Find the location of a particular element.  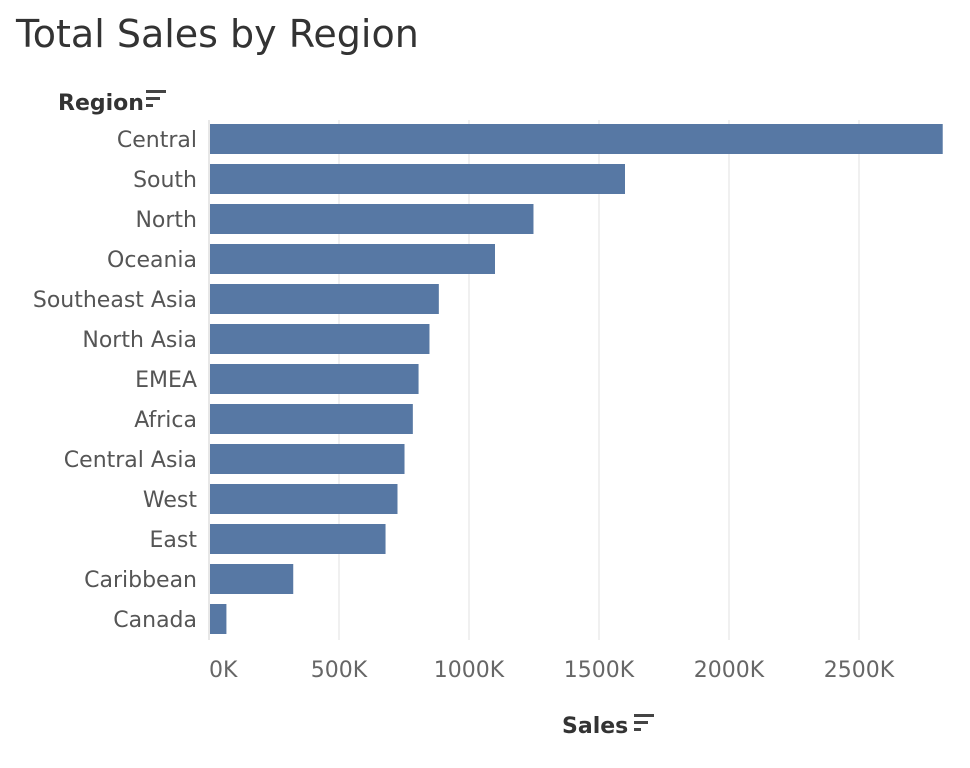

category-label: Africa is located at coordinates (165, 420).